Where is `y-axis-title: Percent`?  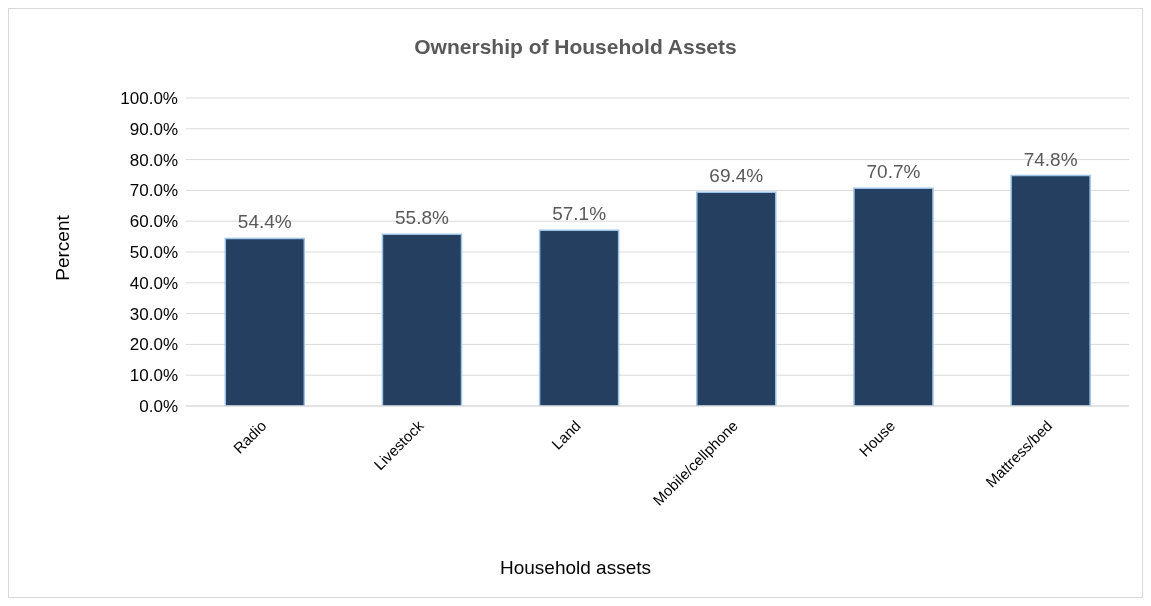
y-axis-title: Percent is located at coordinates (63, 248).